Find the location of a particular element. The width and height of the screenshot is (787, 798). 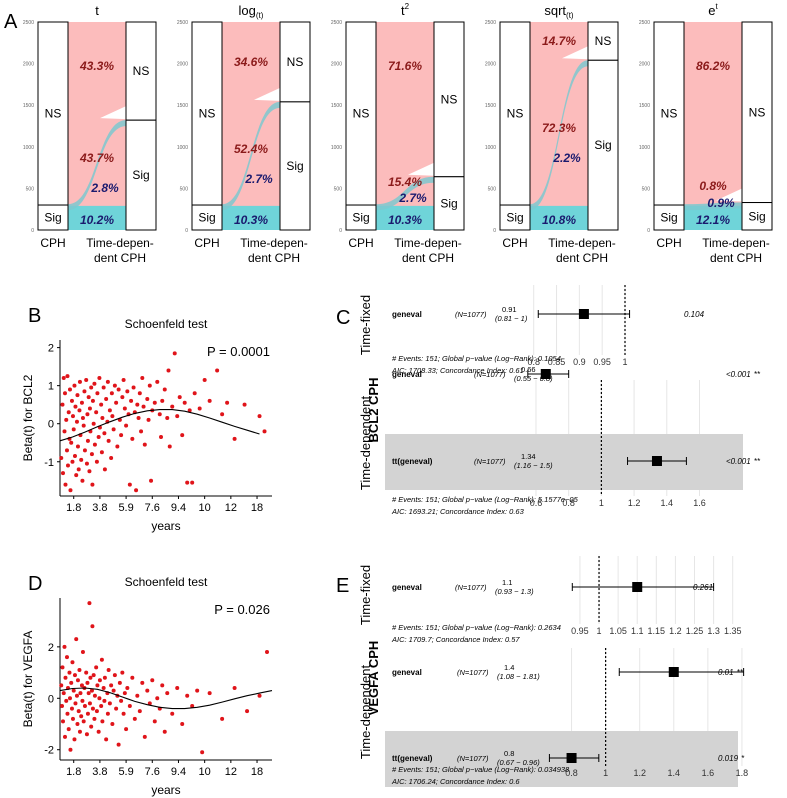

forest-p-value: 0.261 is located at coordinates (703, 587).